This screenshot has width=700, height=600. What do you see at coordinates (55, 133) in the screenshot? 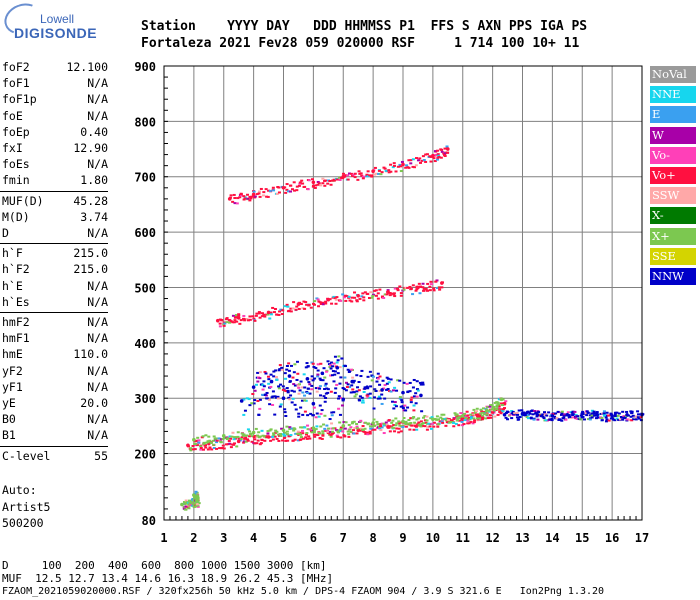
I see `param-row-4: foEp 0.40` at bounding box center [55, 133].